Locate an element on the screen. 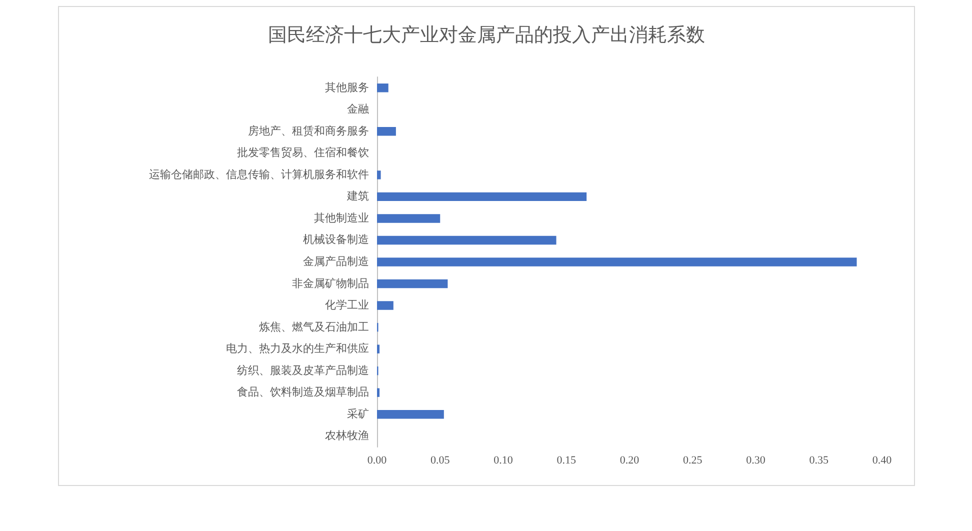  y-tick-label: 电力、热力及水的生产和供应 is located at coordinates (297, 349).